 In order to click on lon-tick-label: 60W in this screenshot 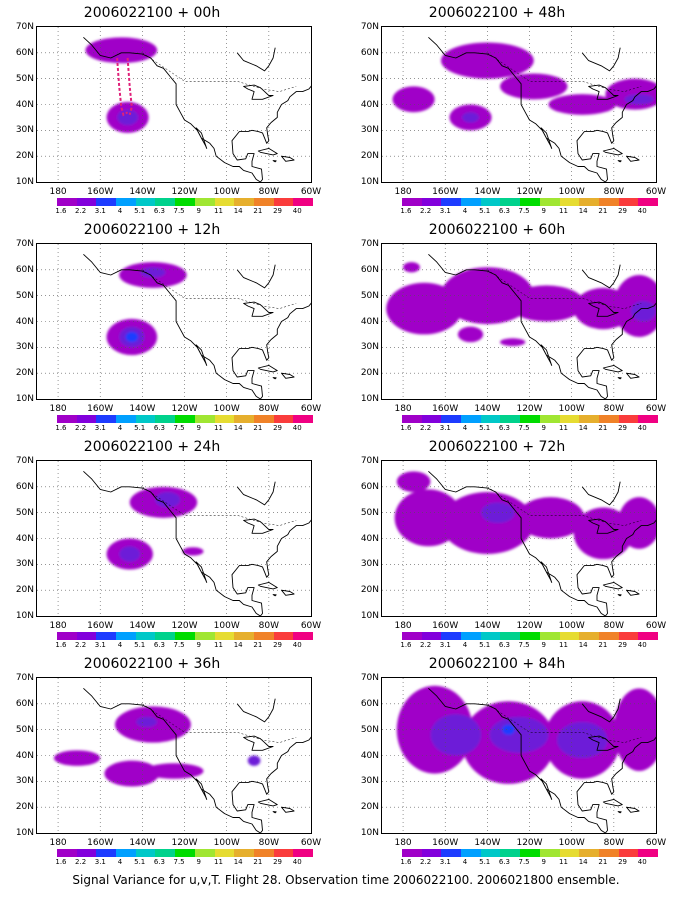, I will do `click(311, 626)`.